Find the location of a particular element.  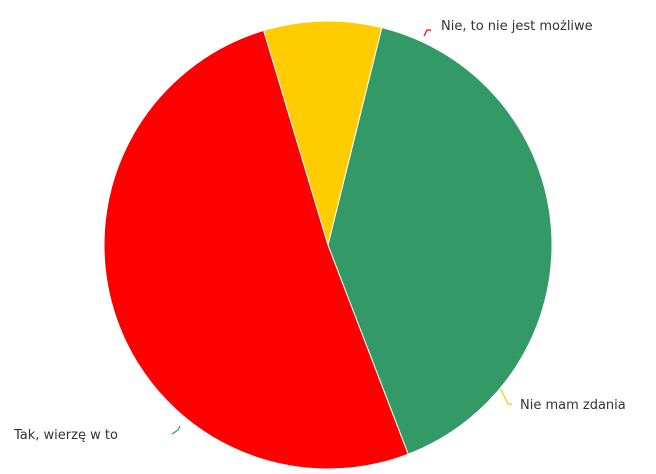

pie-slice is located at coordinates (323, 133).